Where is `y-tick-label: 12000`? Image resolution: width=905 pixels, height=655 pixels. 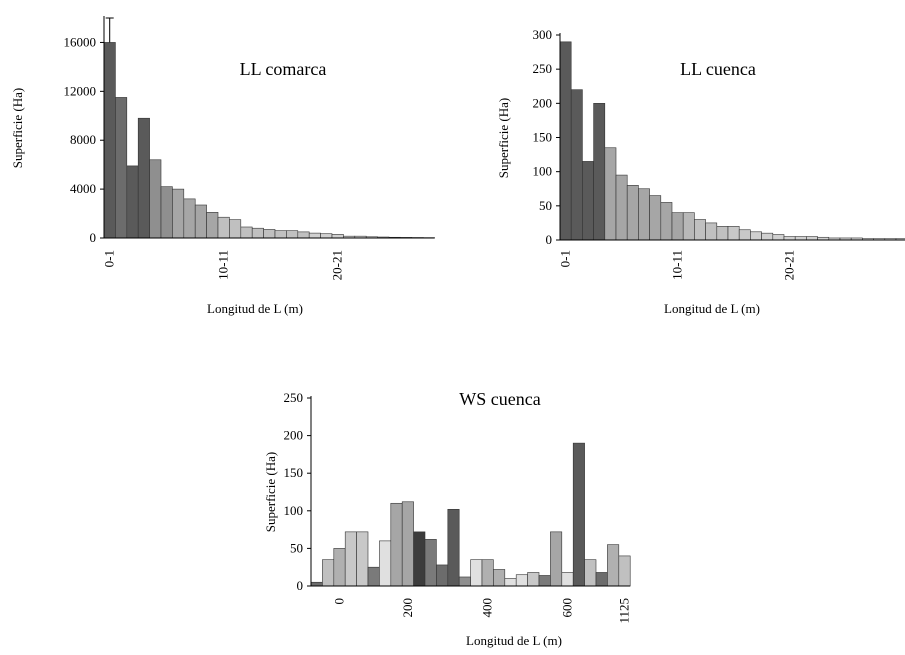 y-tick-label: 12000 is located at coordinates (80, 90).